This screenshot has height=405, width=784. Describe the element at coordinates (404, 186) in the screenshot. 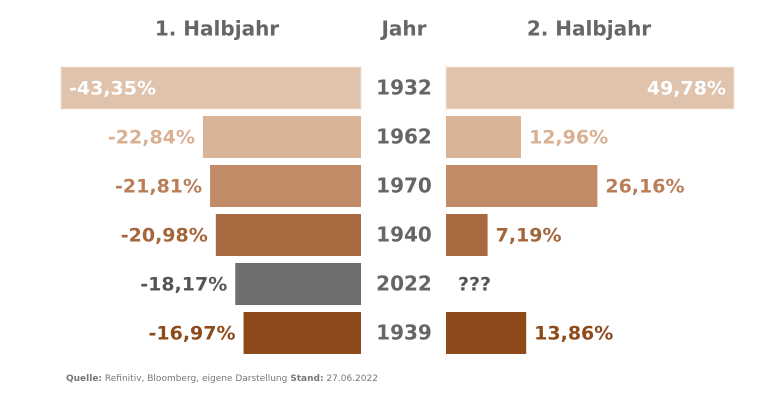

I see `category-label: 1970` at that location.